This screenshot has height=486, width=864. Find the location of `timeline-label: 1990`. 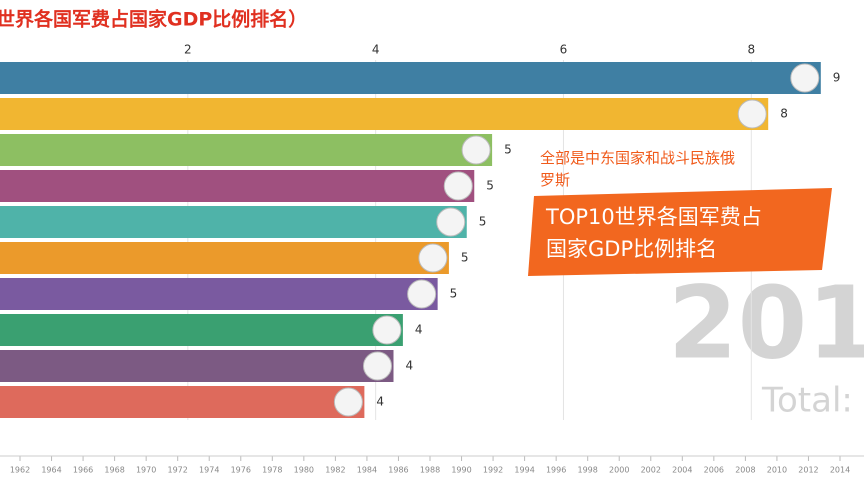

timeline-label: 1990 is located at coordinates (461, 470).